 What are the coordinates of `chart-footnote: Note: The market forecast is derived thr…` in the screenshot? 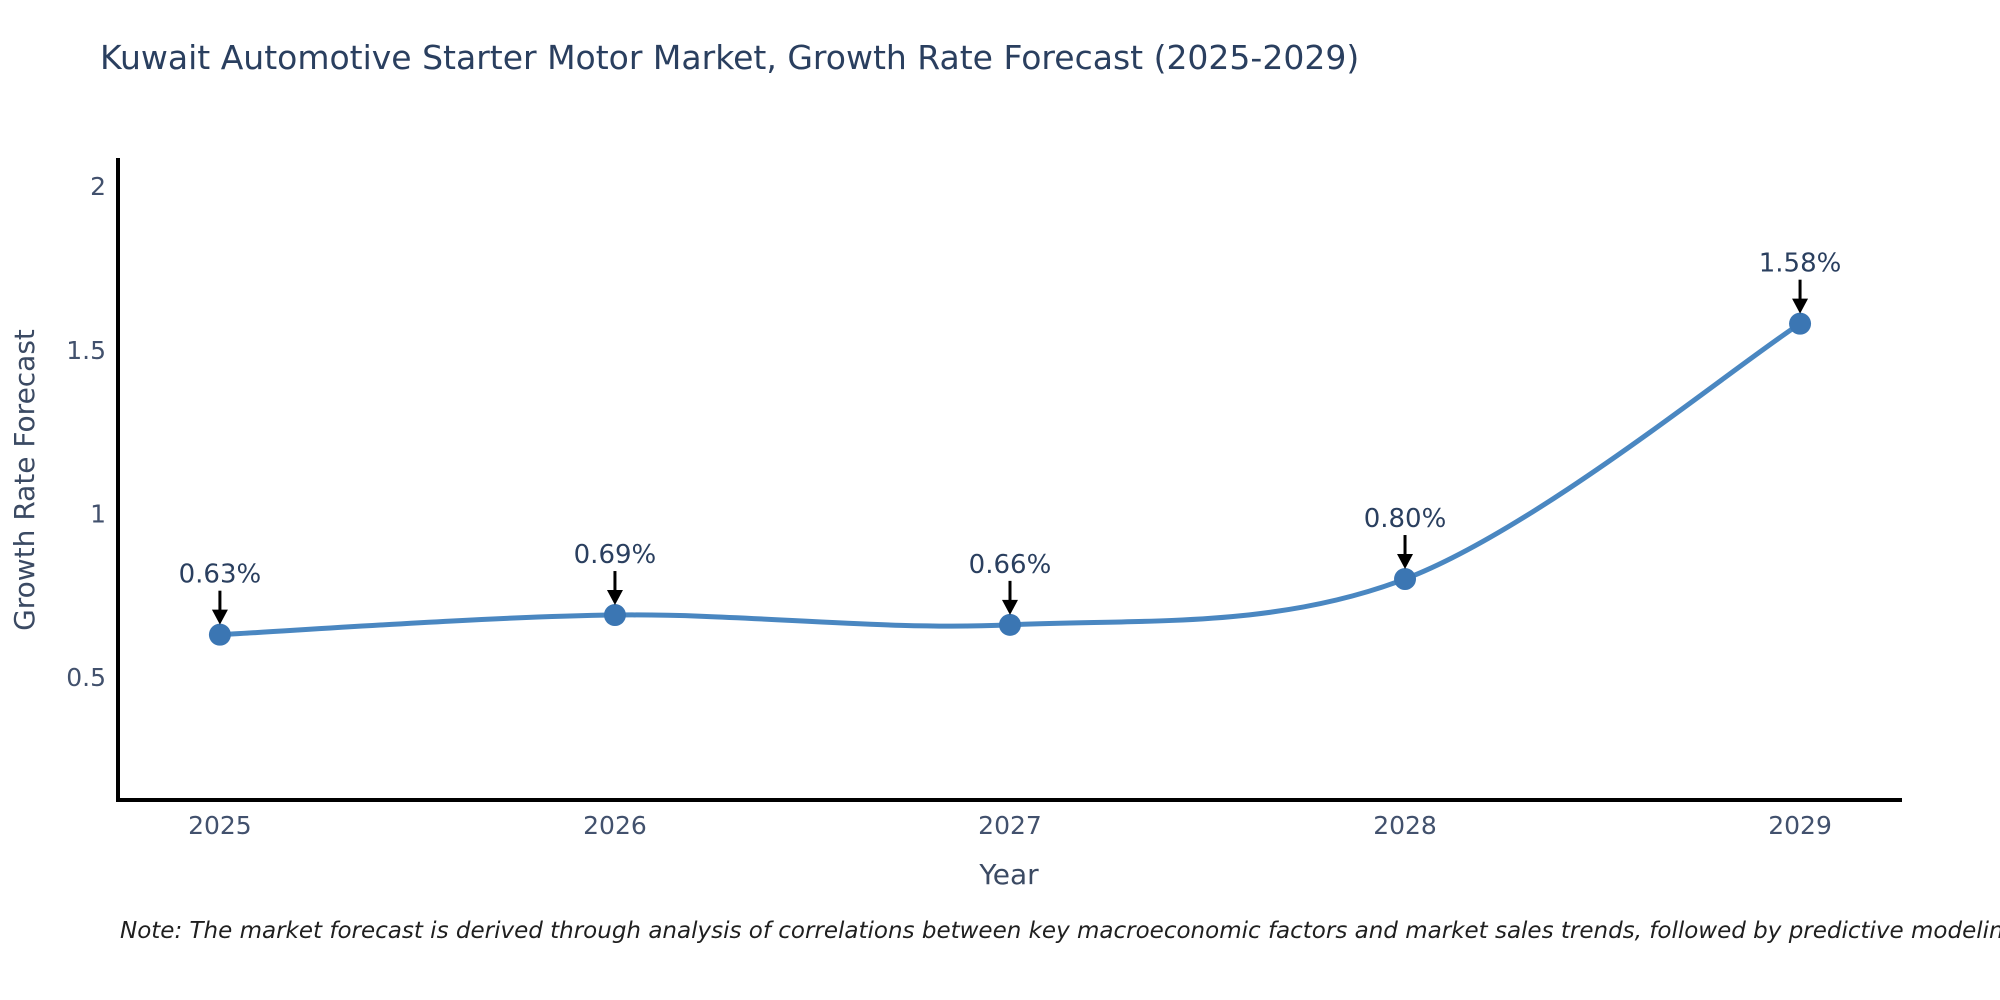 It's located at (1060, 931).